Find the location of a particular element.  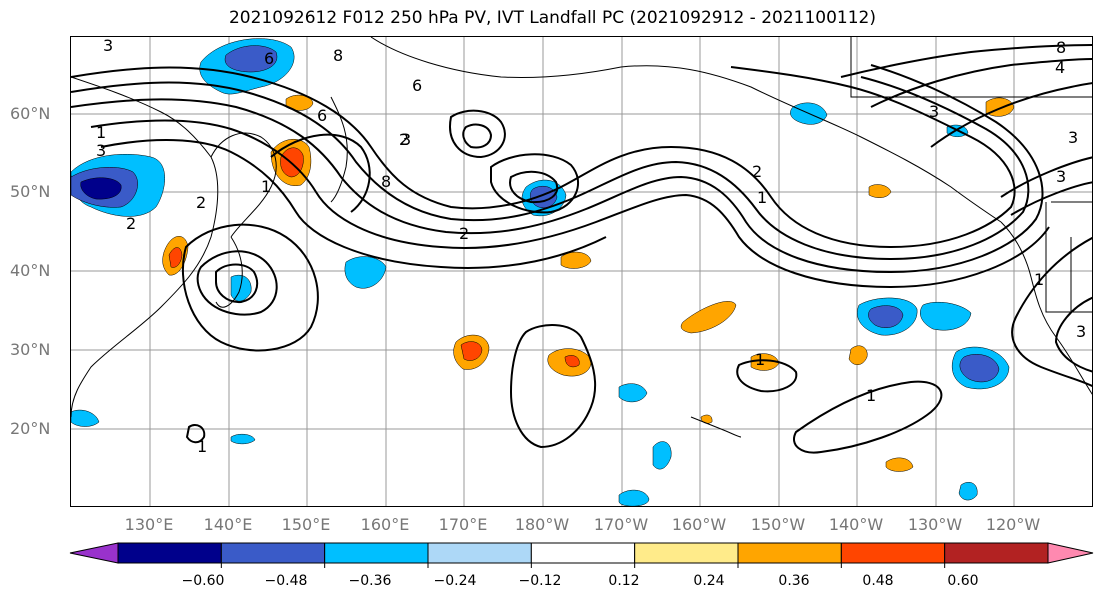

colorbar-tick: −0.12 is located at coordinates (540, 581).